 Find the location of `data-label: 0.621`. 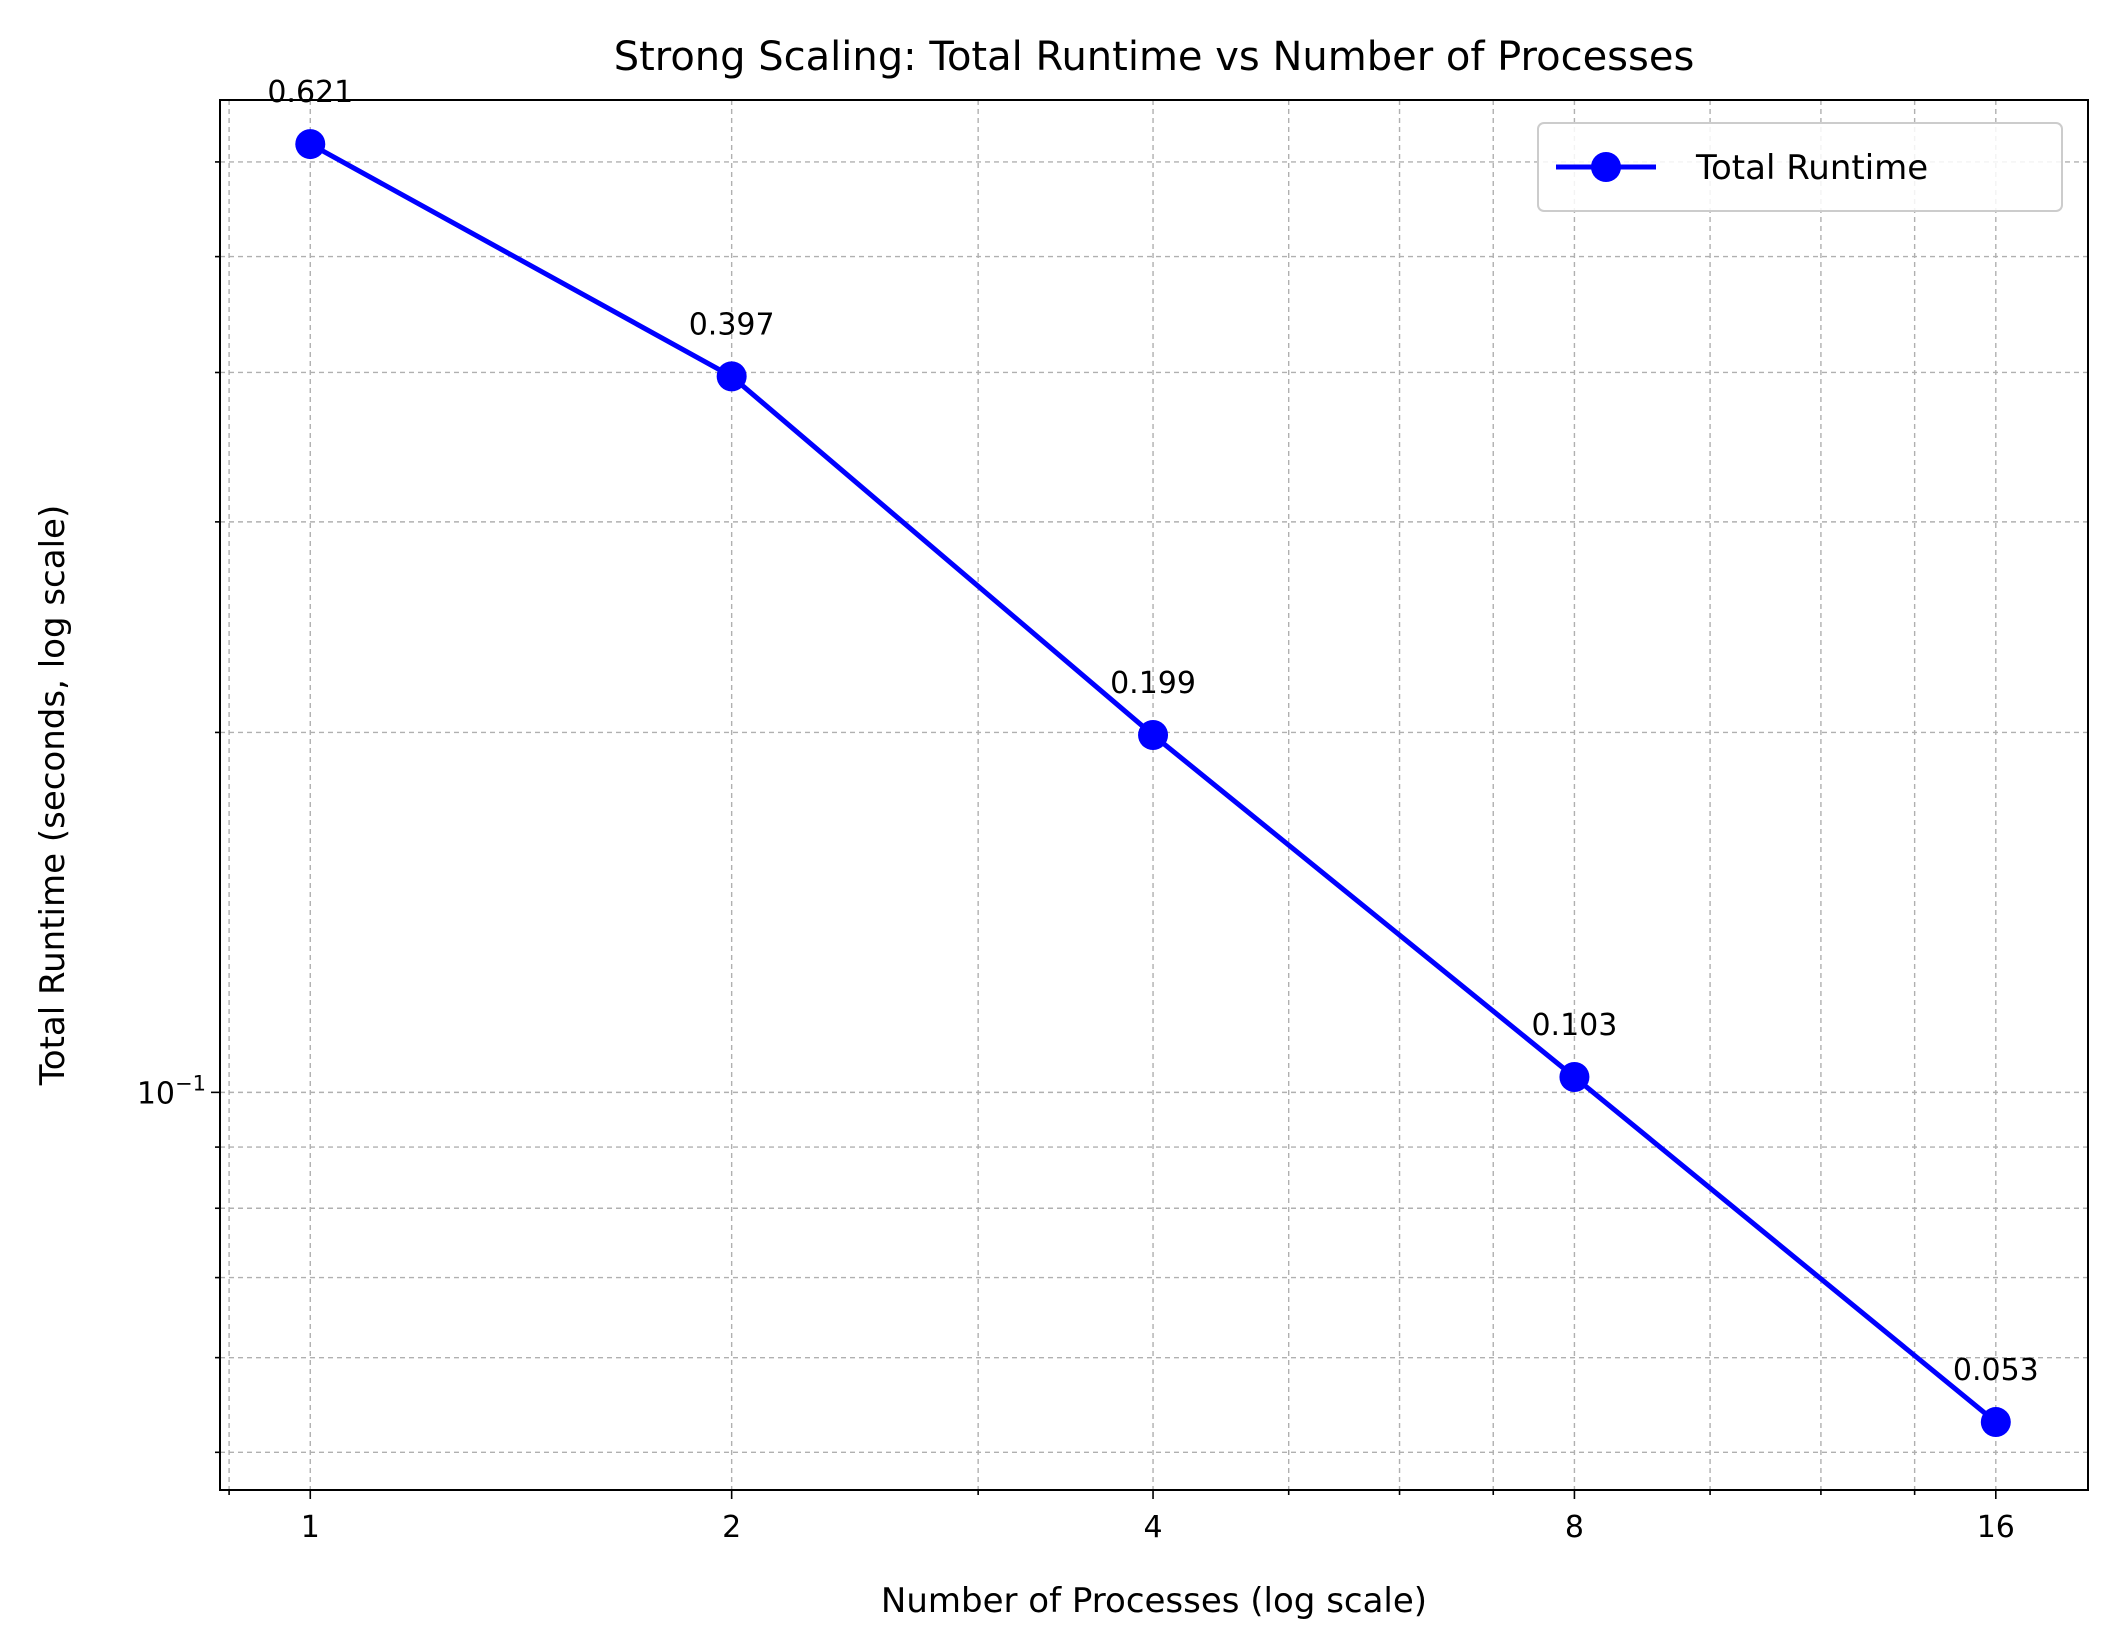

data-label: 0.621 is located at coordinates (310, 92).